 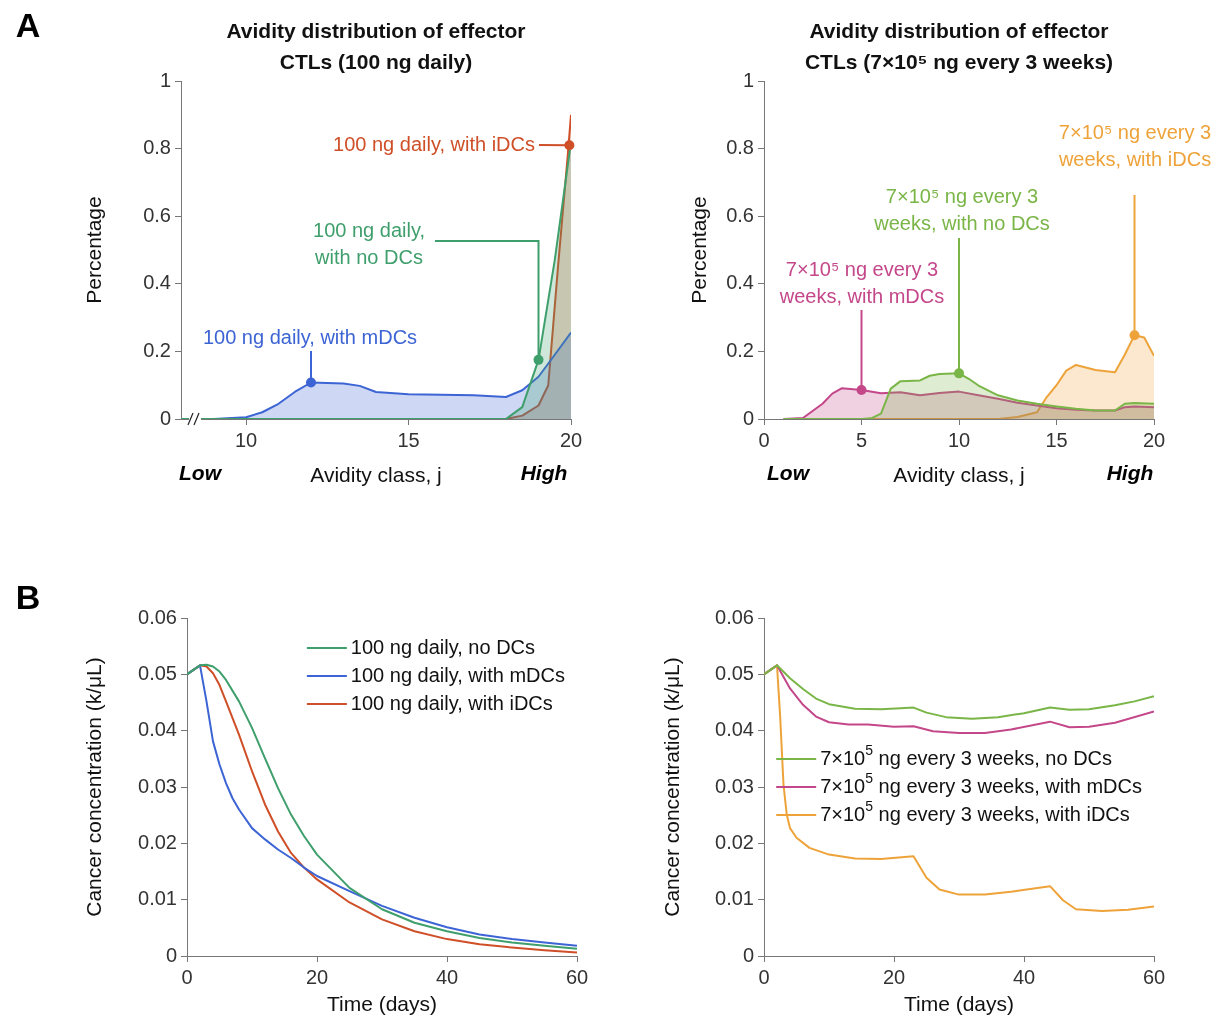 What do you see at coordinates (434, 143) in the screenshot?
I see `annotation: 100 ng daily, with iDCs` at bounding box center [434, 143].